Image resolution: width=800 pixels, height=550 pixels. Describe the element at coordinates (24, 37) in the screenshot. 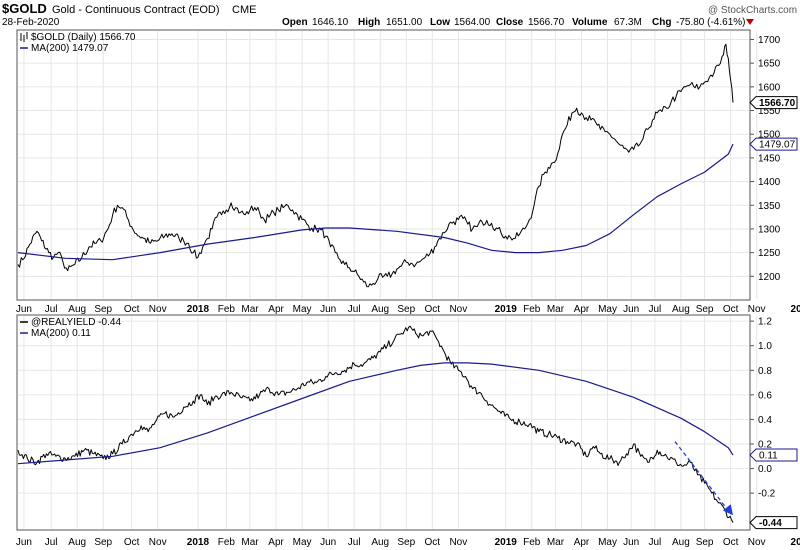

I see `price-bars-icon` at that location.